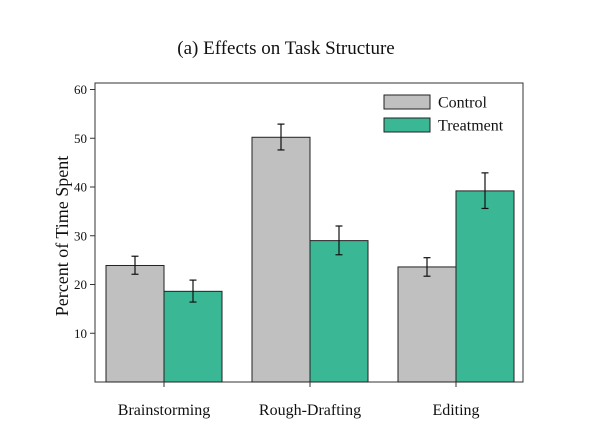  Describe the element at coordinates (193, 336) in the screenshot. I see `bar-treatment-brainstorming` at that location.